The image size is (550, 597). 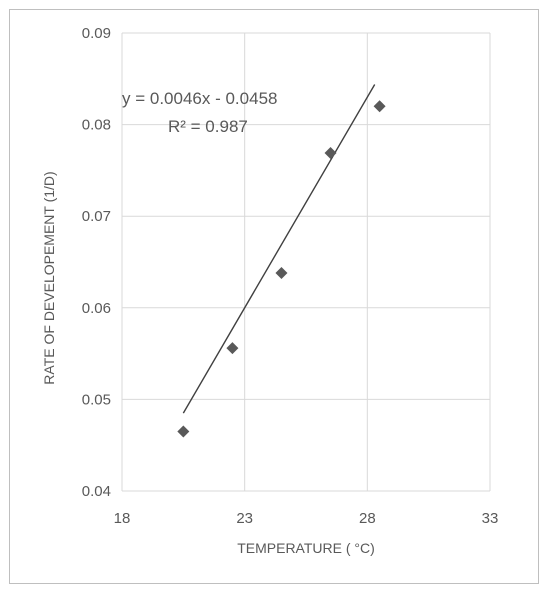 I want to click on y-tick-label: 0.08, so click(x=96, y=125).